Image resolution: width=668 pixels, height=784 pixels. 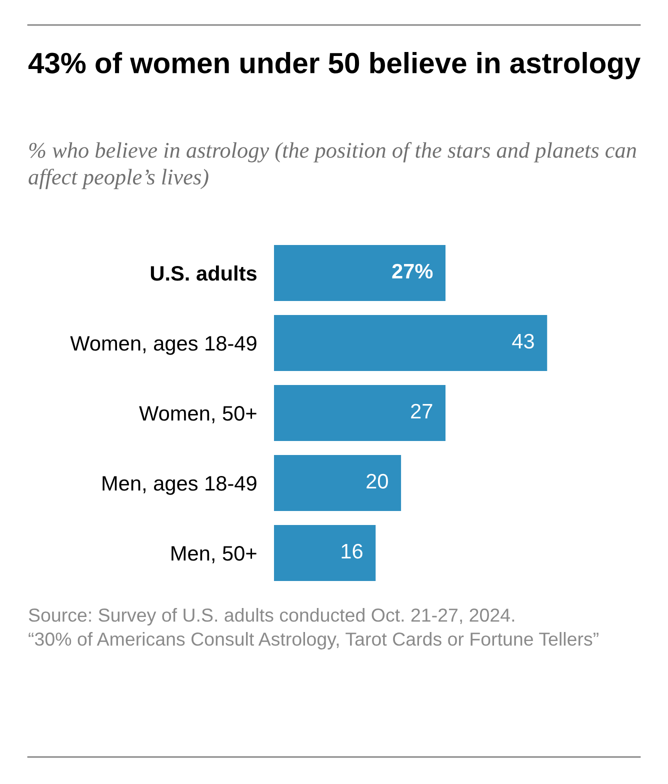 What do you see at coordinates (179, 485) in the screenshot?
I see `y-tick-label: Men, ages 18-49` at bounding box center [179, 485].